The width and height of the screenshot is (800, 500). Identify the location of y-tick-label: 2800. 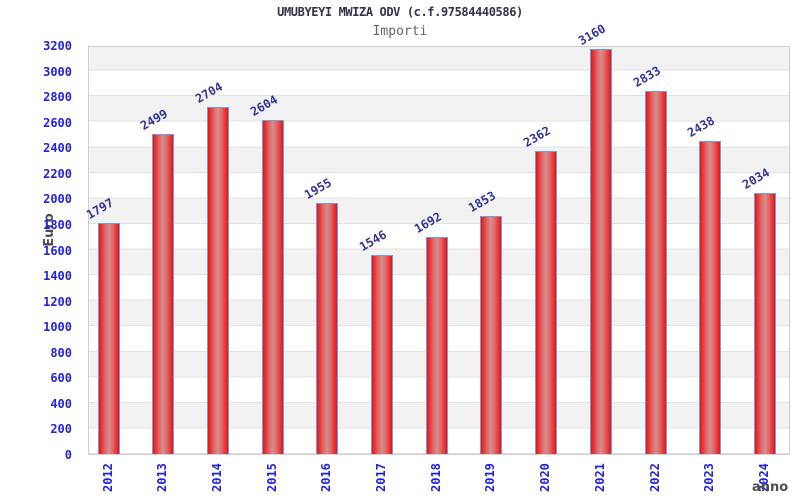
(57, 97).